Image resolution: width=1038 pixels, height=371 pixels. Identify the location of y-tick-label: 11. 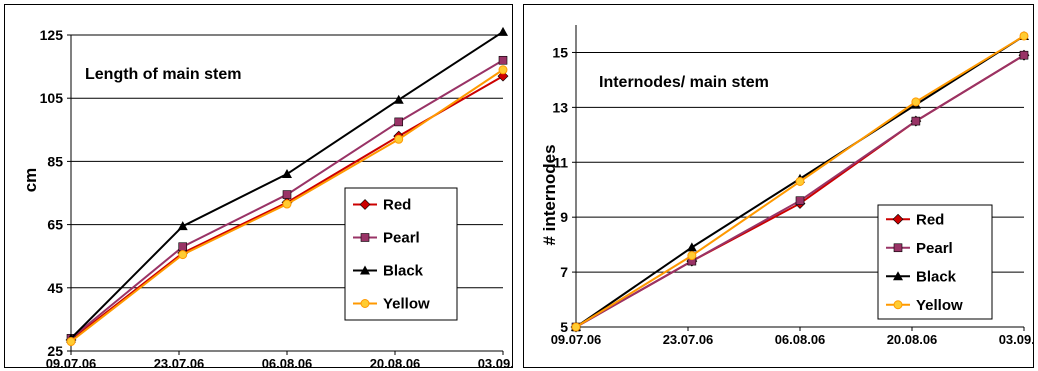
(560, 162).